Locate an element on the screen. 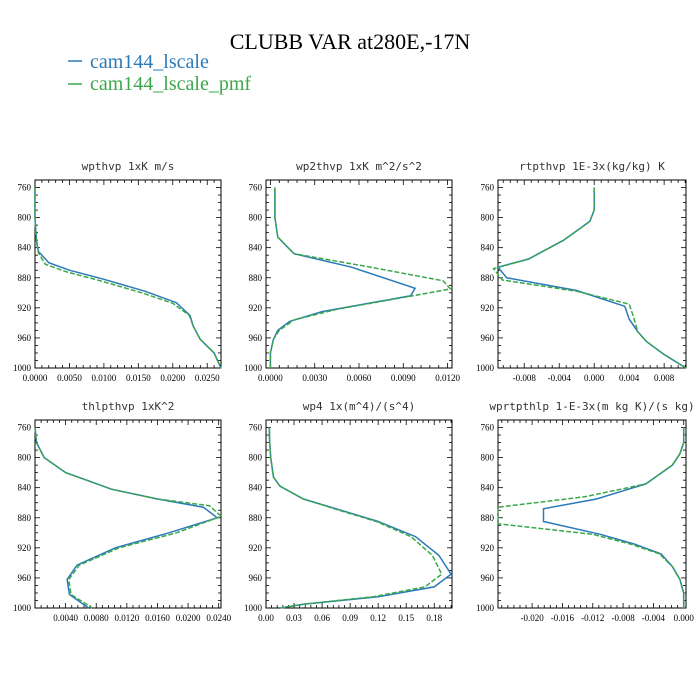  x-tick-label: 0.0240 is located at coordinates (218, 618).